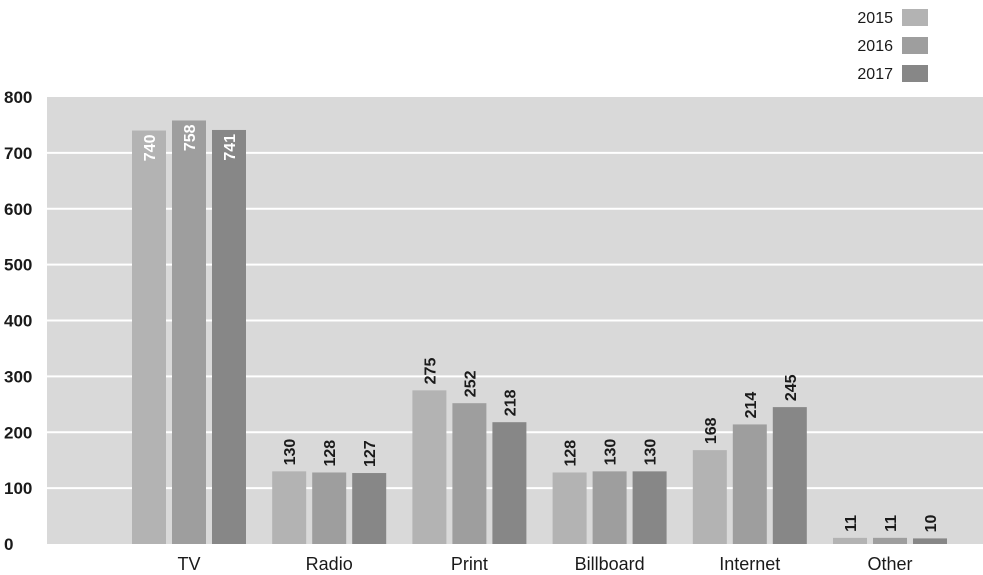 Image resolution: width=983 pixels, height=575 pixels. Describe the element at coordinates (791, 387) in the screenshot. I see `data-label: 245` at that location.